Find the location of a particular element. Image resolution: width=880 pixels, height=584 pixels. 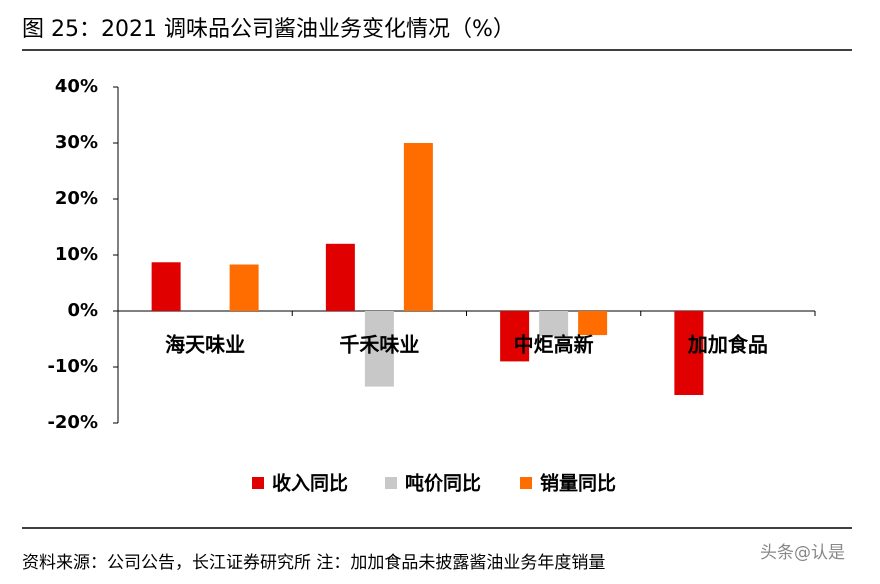

y-tick-label: 0% is located at coordinates (82, 310).